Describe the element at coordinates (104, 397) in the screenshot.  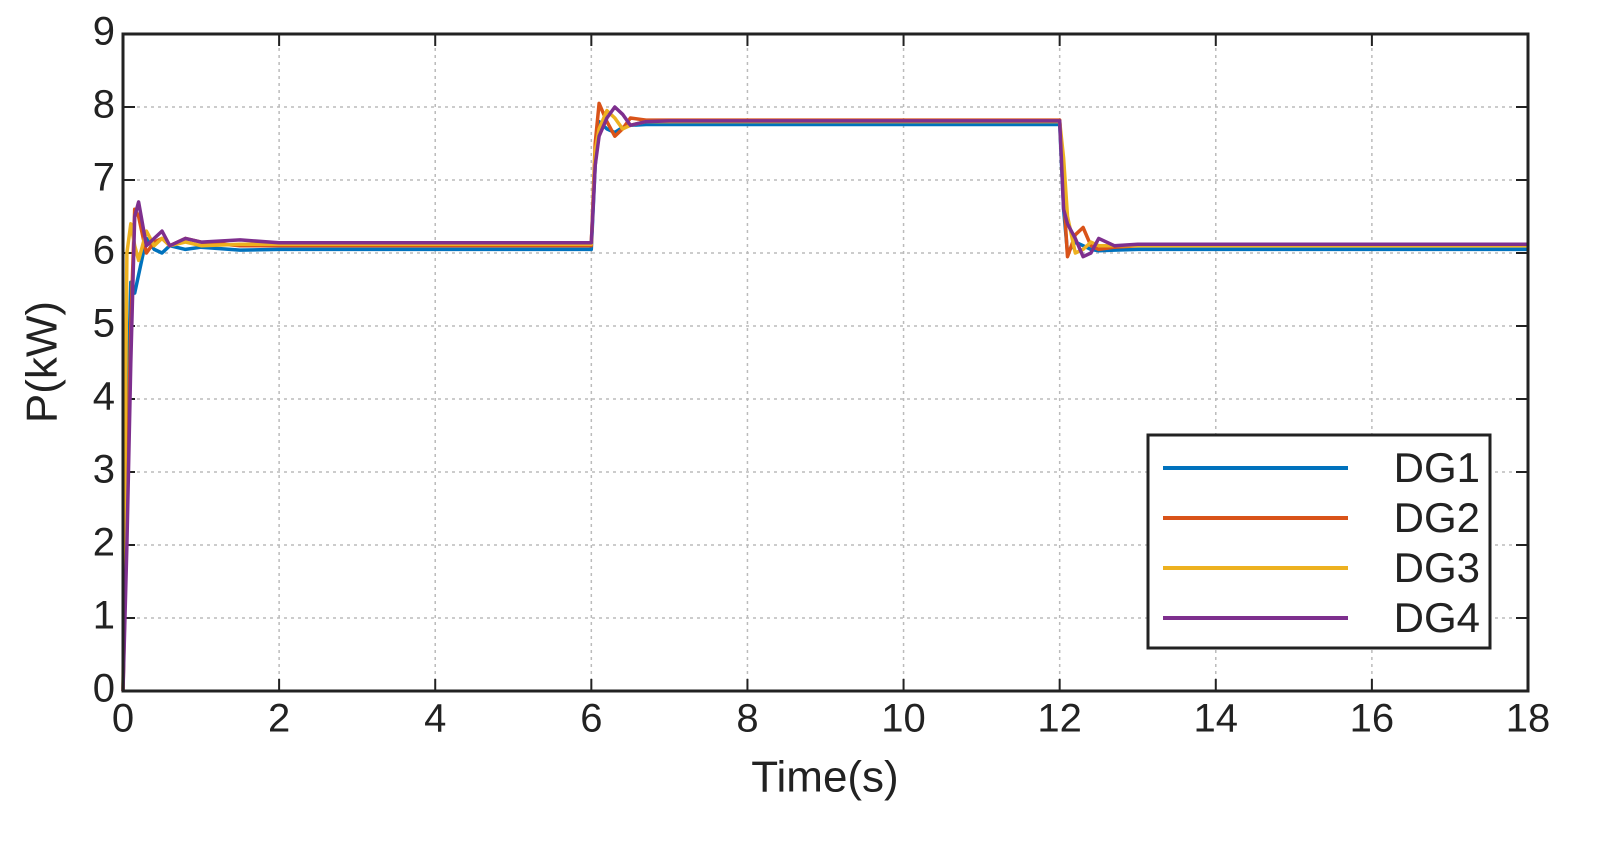
I see `y-tick-label: 4` at that location.